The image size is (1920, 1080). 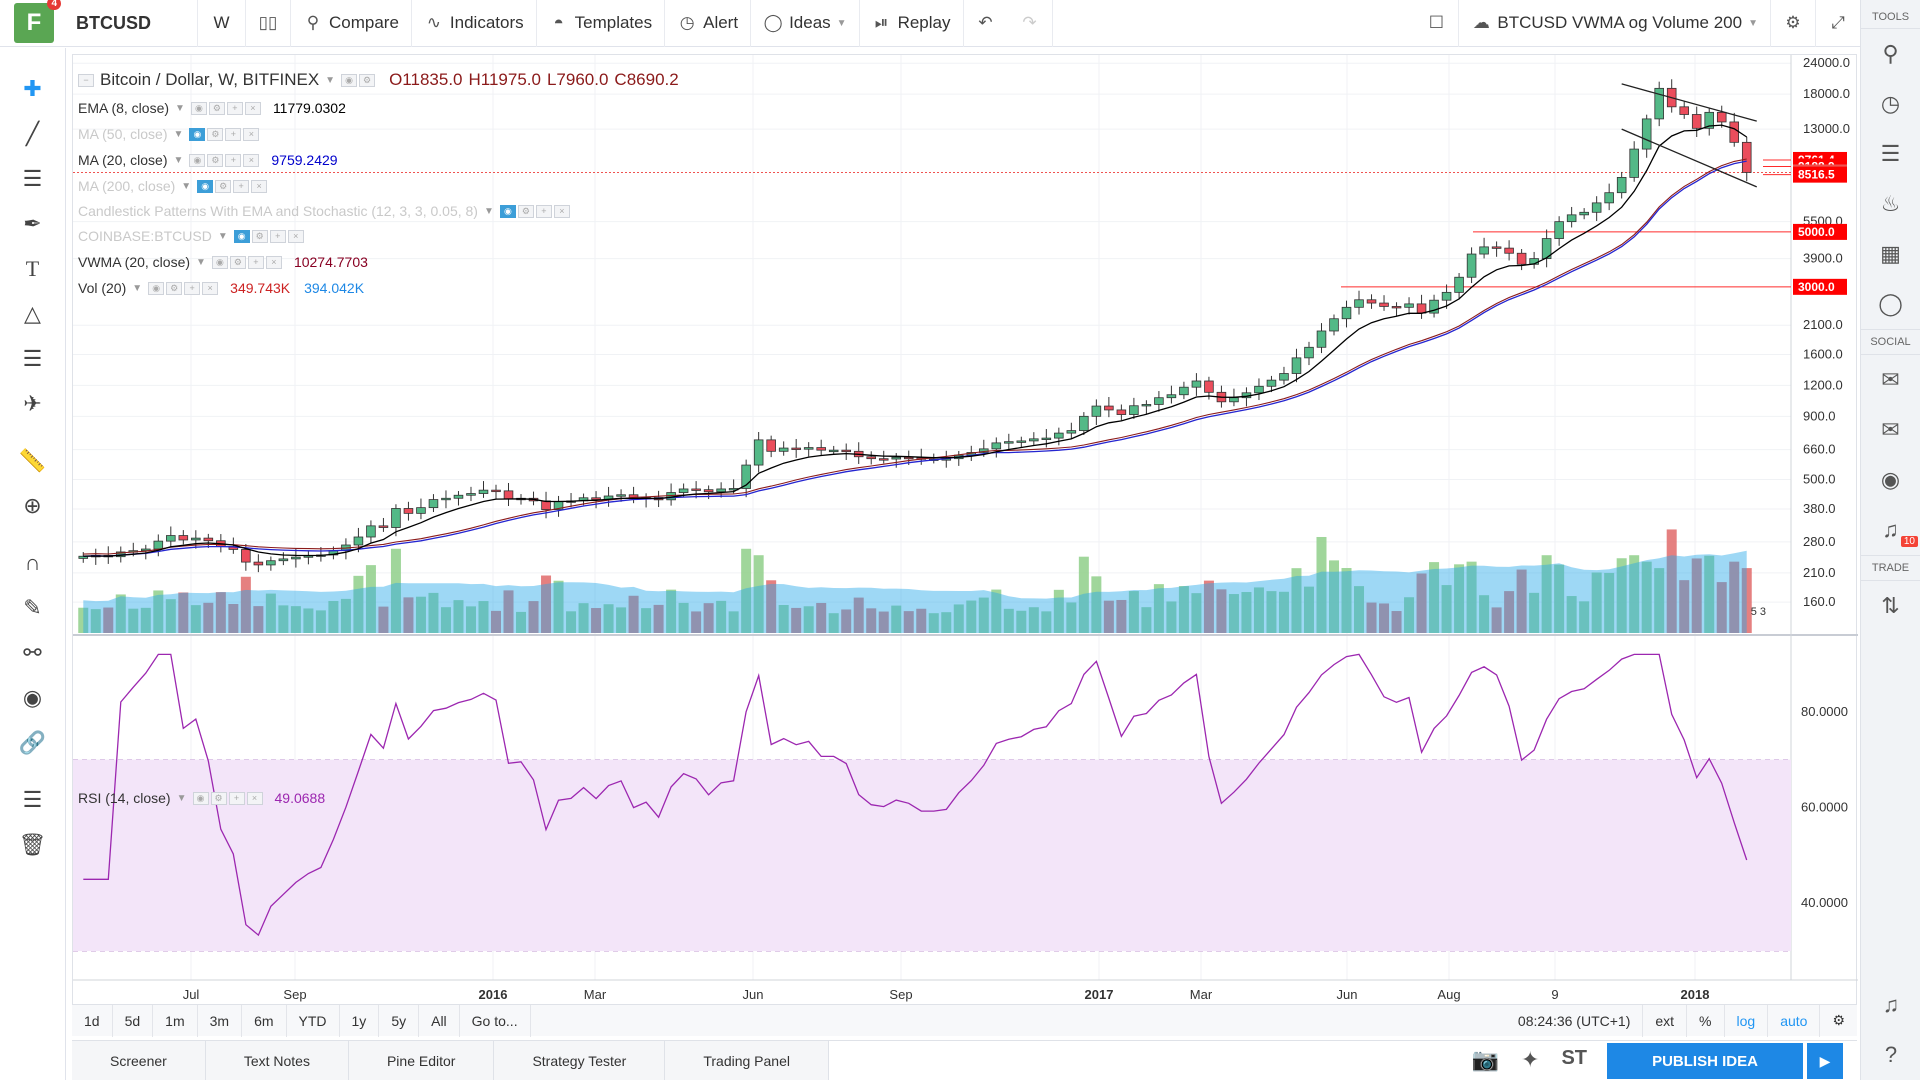 I want to click on auto-toggle: auto, so click(x=1794, y=1020).